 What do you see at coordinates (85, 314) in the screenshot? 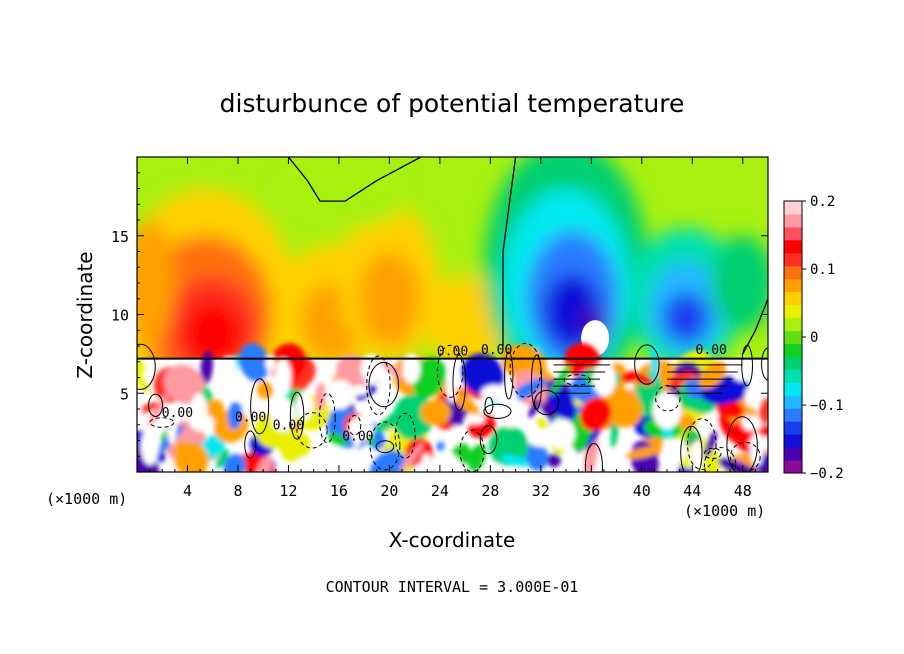
I see `y-axis-label: Z-coordinate` at bounding box center [85, 314].